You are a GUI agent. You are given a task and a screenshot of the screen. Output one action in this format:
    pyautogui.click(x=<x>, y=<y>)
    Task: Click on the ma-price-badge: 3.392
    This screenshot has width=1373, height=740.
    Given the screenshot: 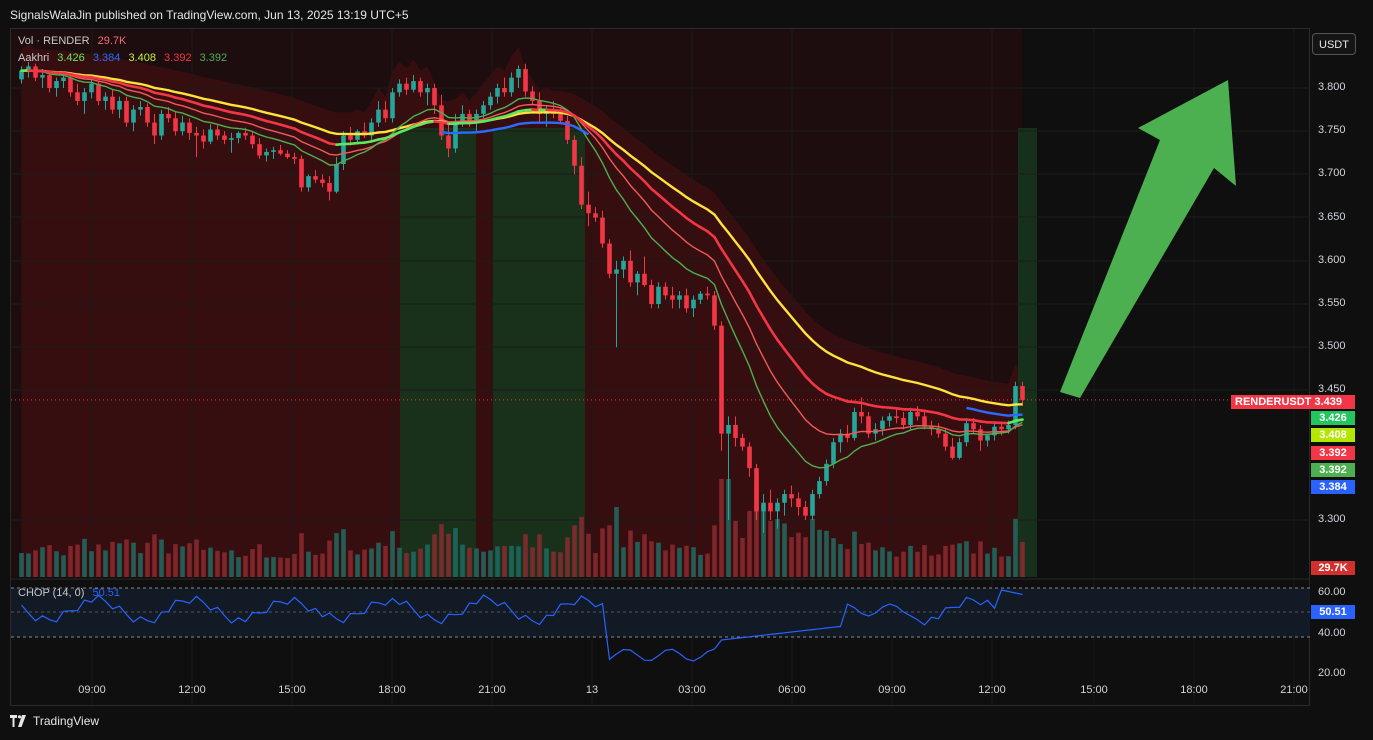 What is the action you would take?
    pyautogui.click(x=1333, y=453)
    